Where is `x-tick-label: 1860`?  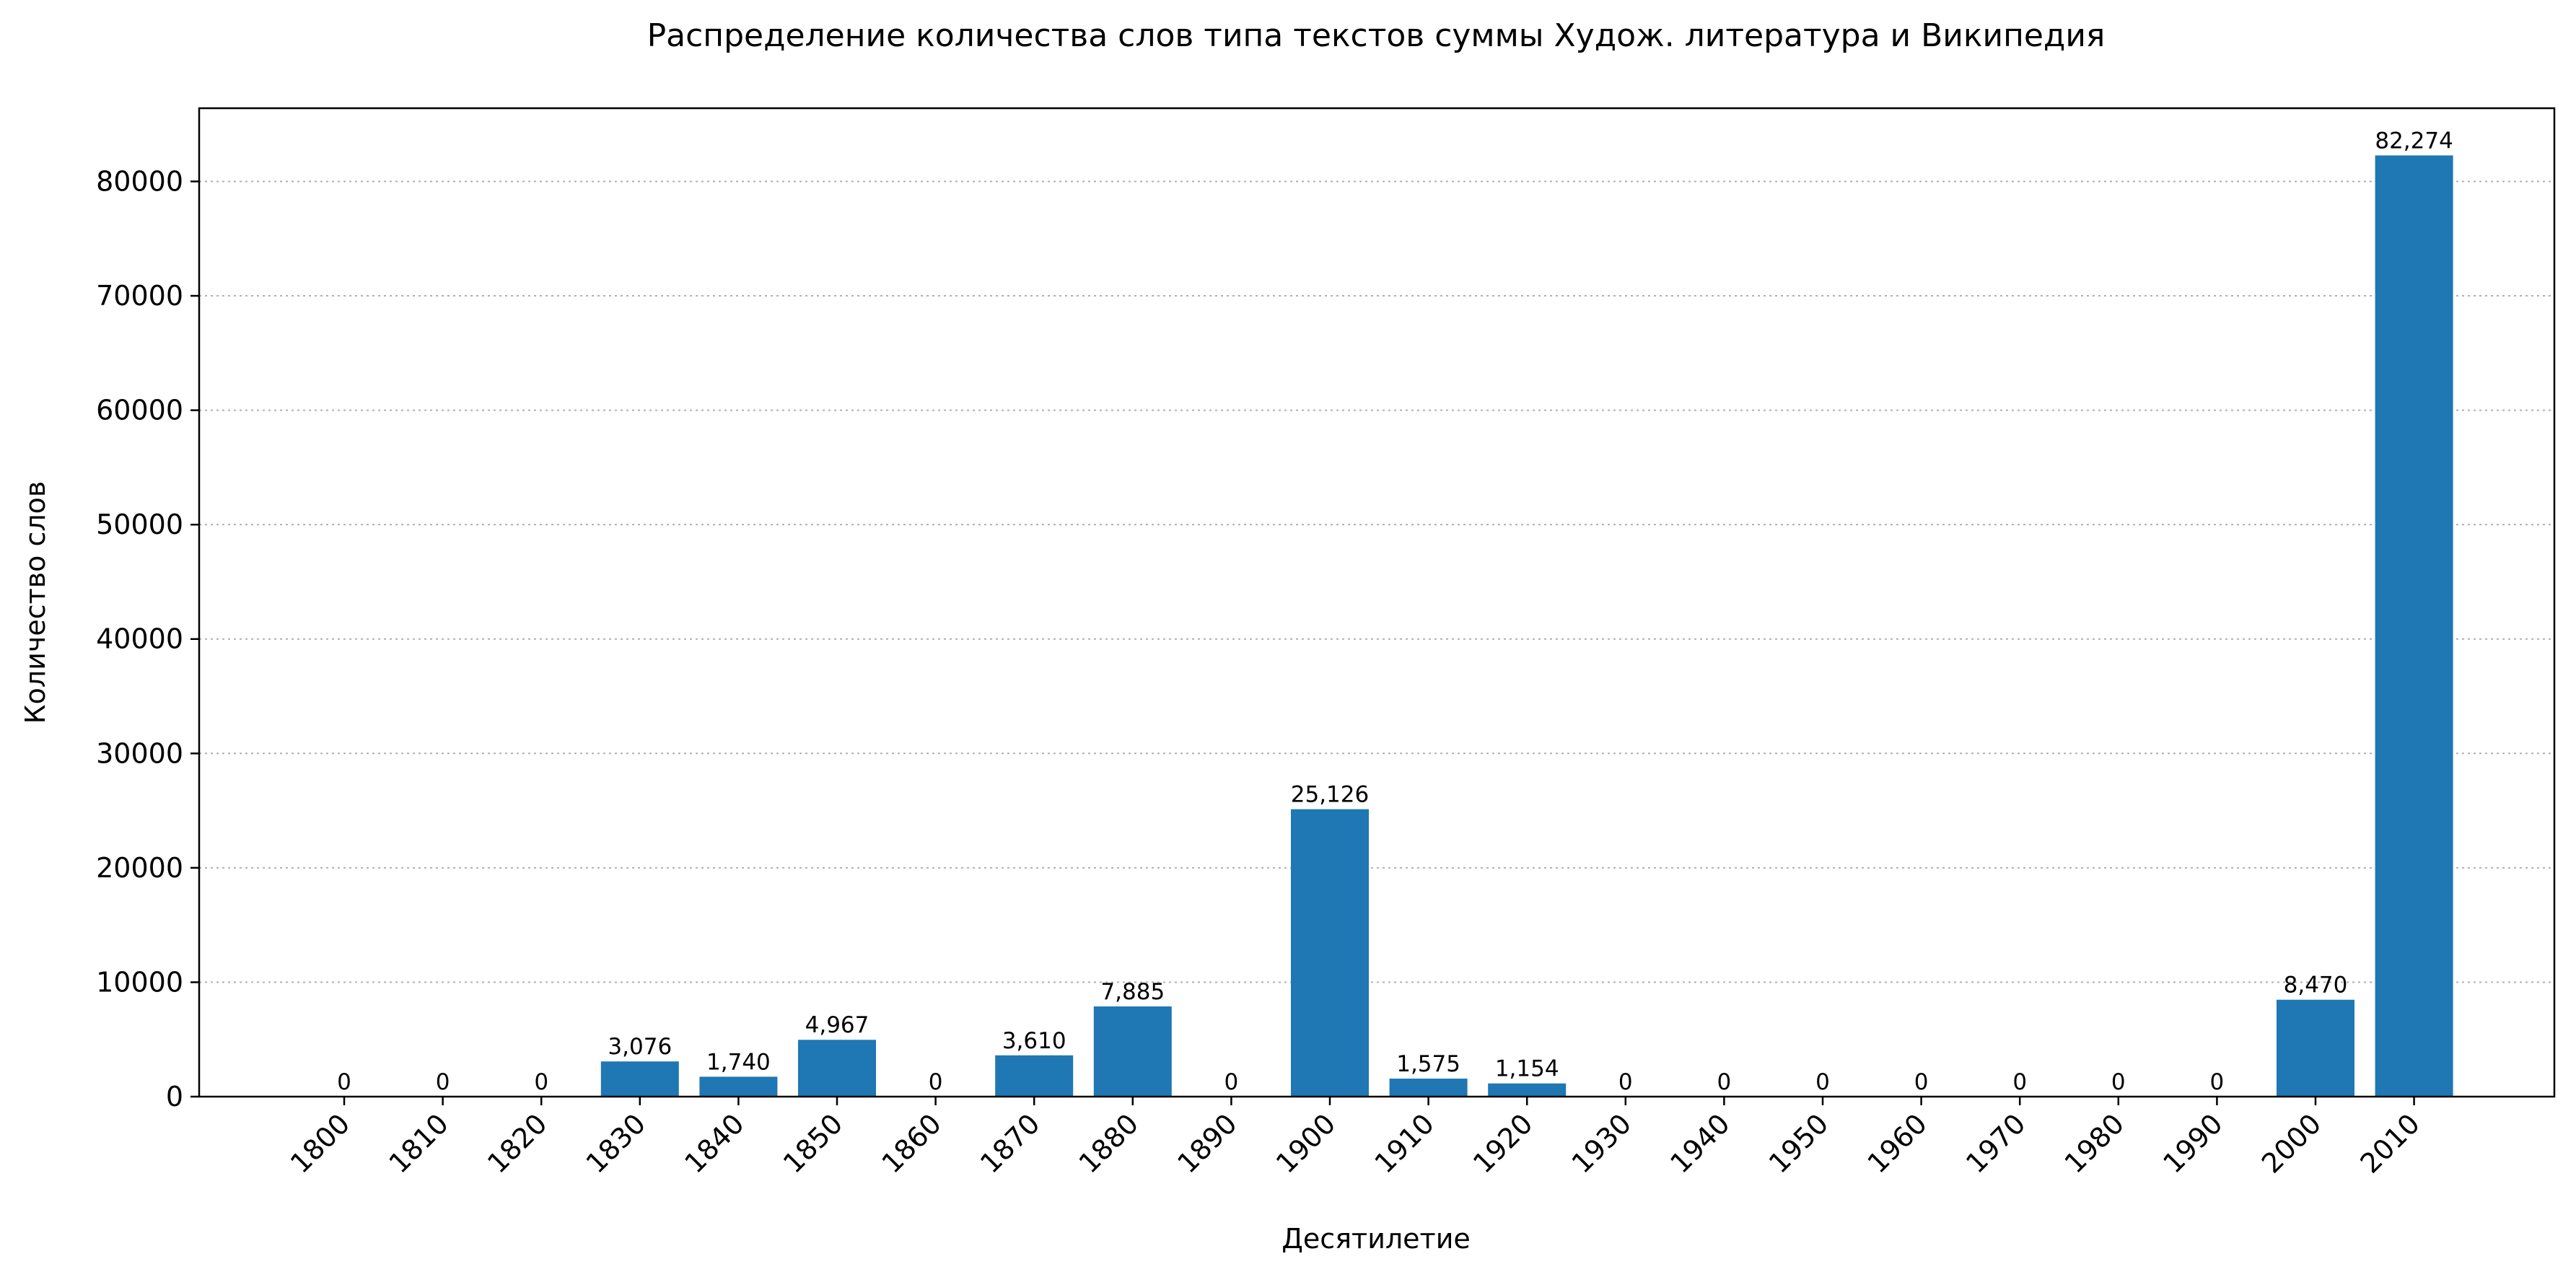
x-tick-label: 1860 is located at coordinates (911, 1143).